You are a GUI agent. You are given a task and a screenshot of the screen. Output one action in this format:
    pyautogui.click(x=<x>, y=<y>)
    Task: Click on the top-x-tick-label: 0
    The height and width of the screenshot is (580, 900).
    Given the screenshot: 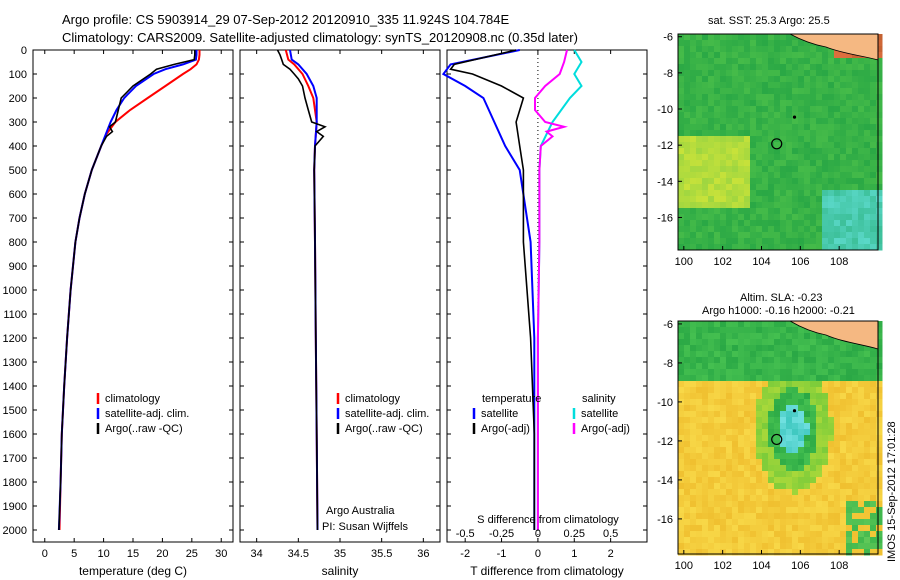 What is the action you would take?
    pyautogui.click(x=538, y=534)
    